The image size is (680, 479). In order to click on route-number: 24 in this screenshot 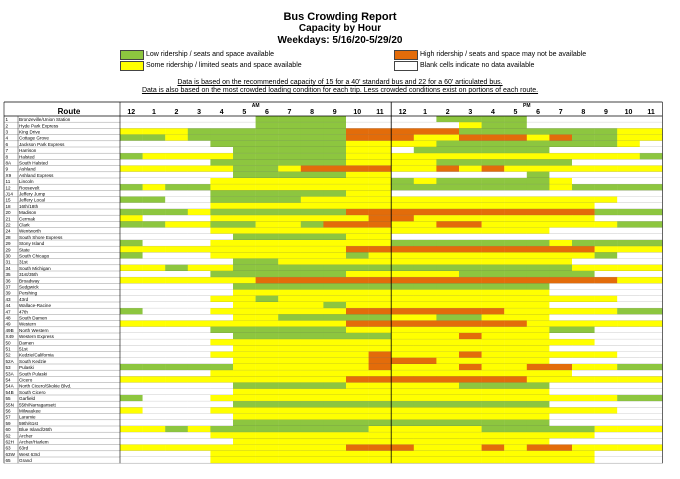, I will do `click(9, 231)`.